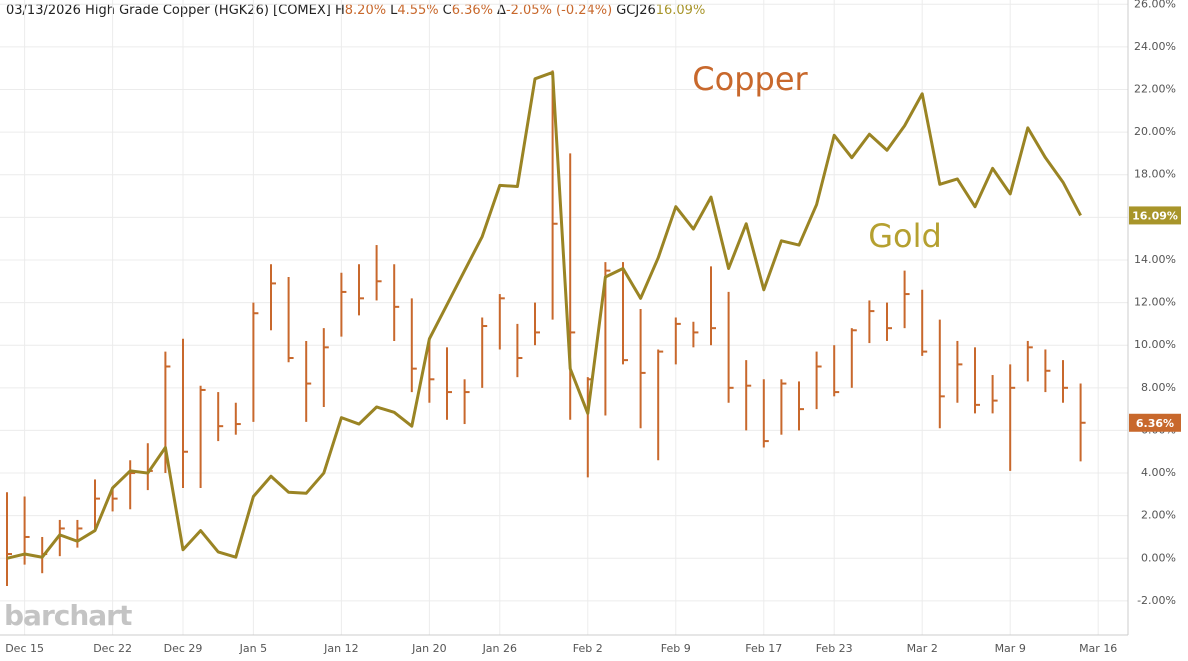 This screenshot has height=661, width=1188. Describe the element at coordinates (1155, 88) in the screenshot. I see `y-tick-label: 22.00%` at that location.